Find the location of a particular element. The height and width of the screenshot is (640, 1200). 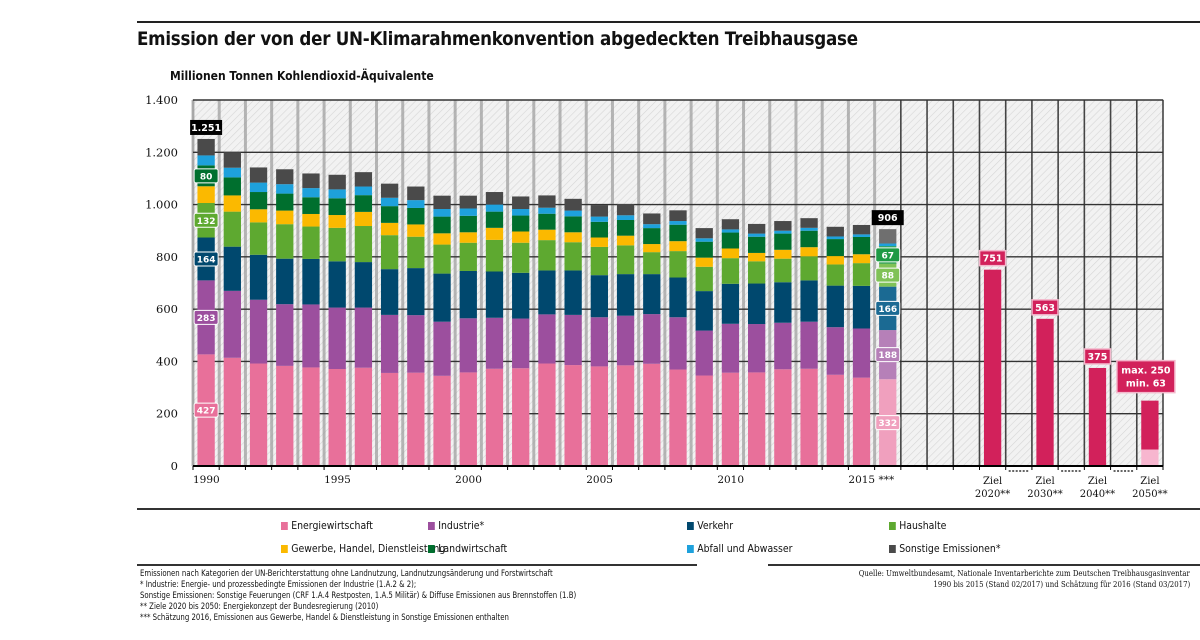

y-tick-label: 800 is located at coordinates (167, 257).